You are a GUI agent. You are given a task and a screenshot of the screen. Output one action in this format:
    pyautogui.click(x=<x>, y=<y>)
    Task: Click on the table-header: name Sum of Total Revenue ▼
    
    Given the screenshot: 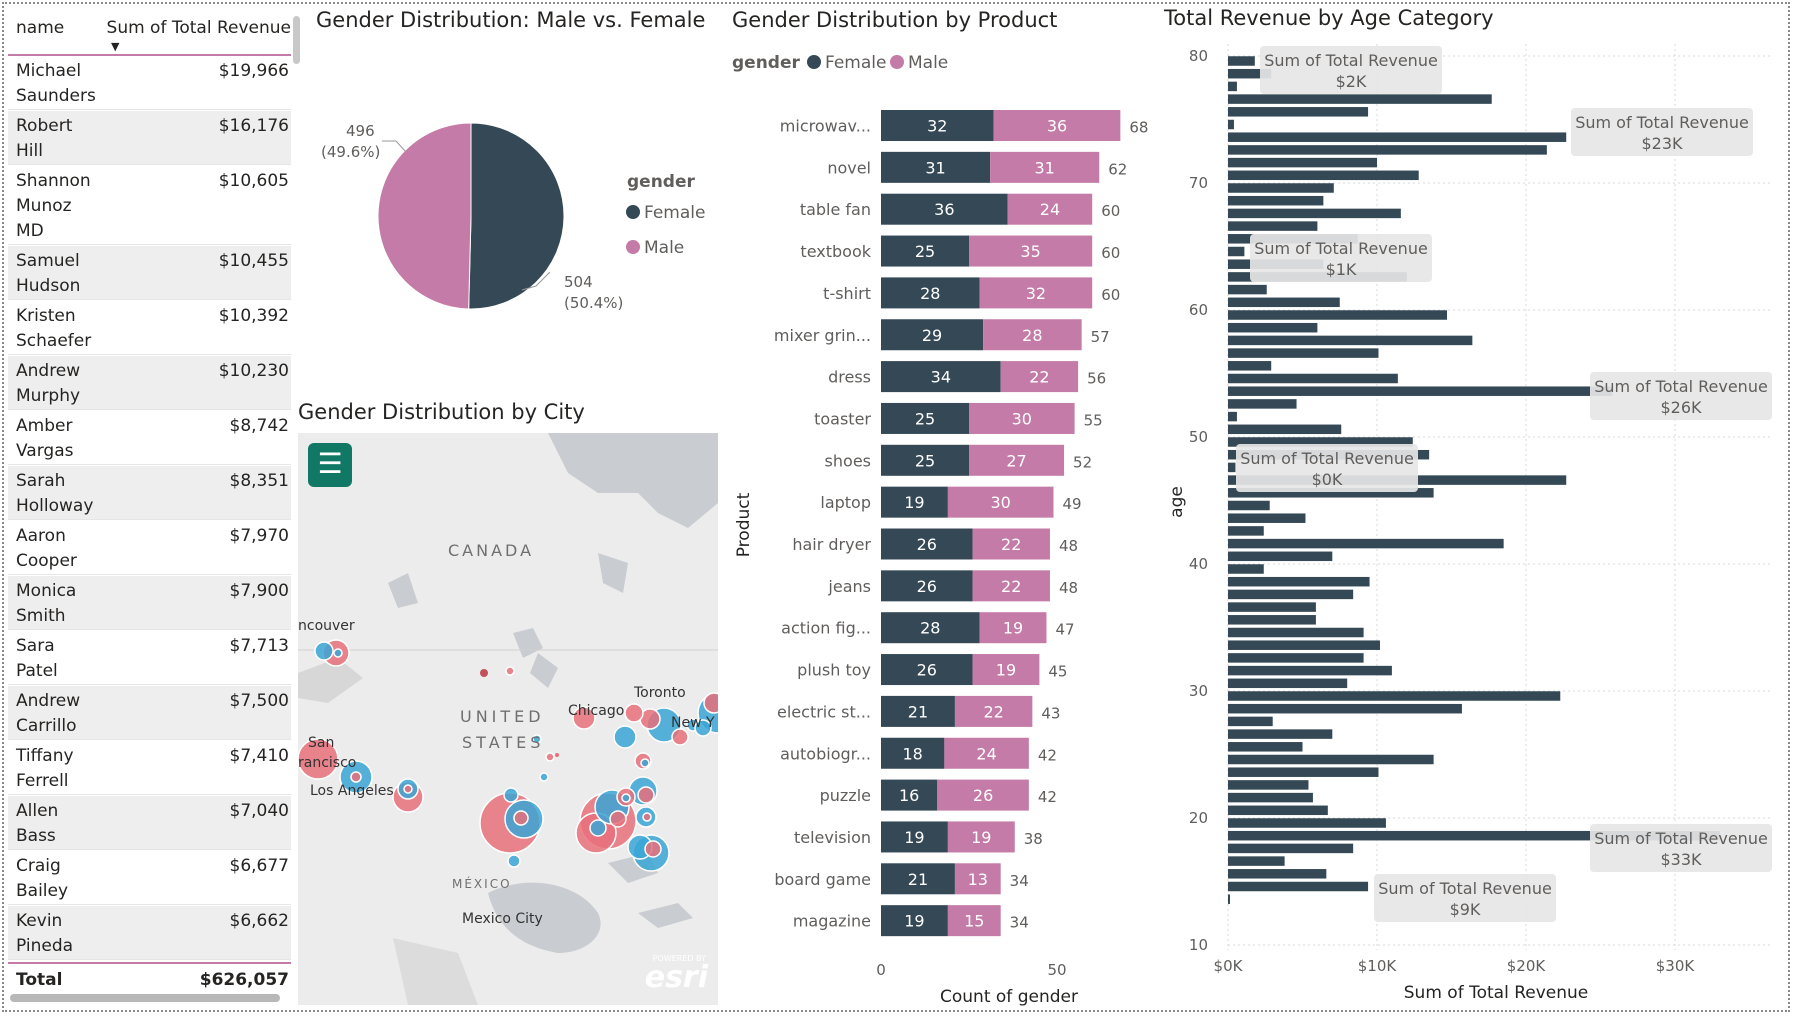 What is the action you would take?
    pyautogui.click(x=149, y=35)
    